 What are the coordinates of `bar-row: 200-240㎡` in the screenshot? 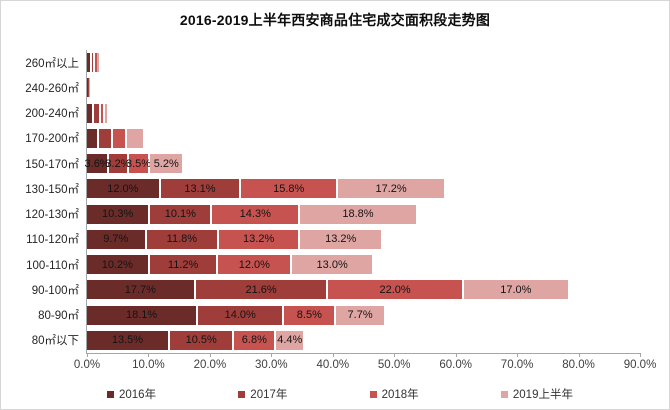 It's located at (332, 113).